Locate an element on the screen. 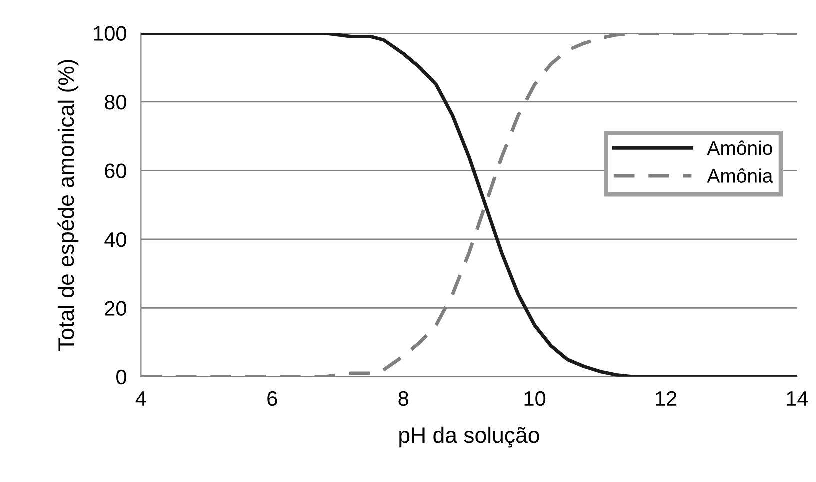  y-tick-label: 100 is located at coordinates (110, 34).